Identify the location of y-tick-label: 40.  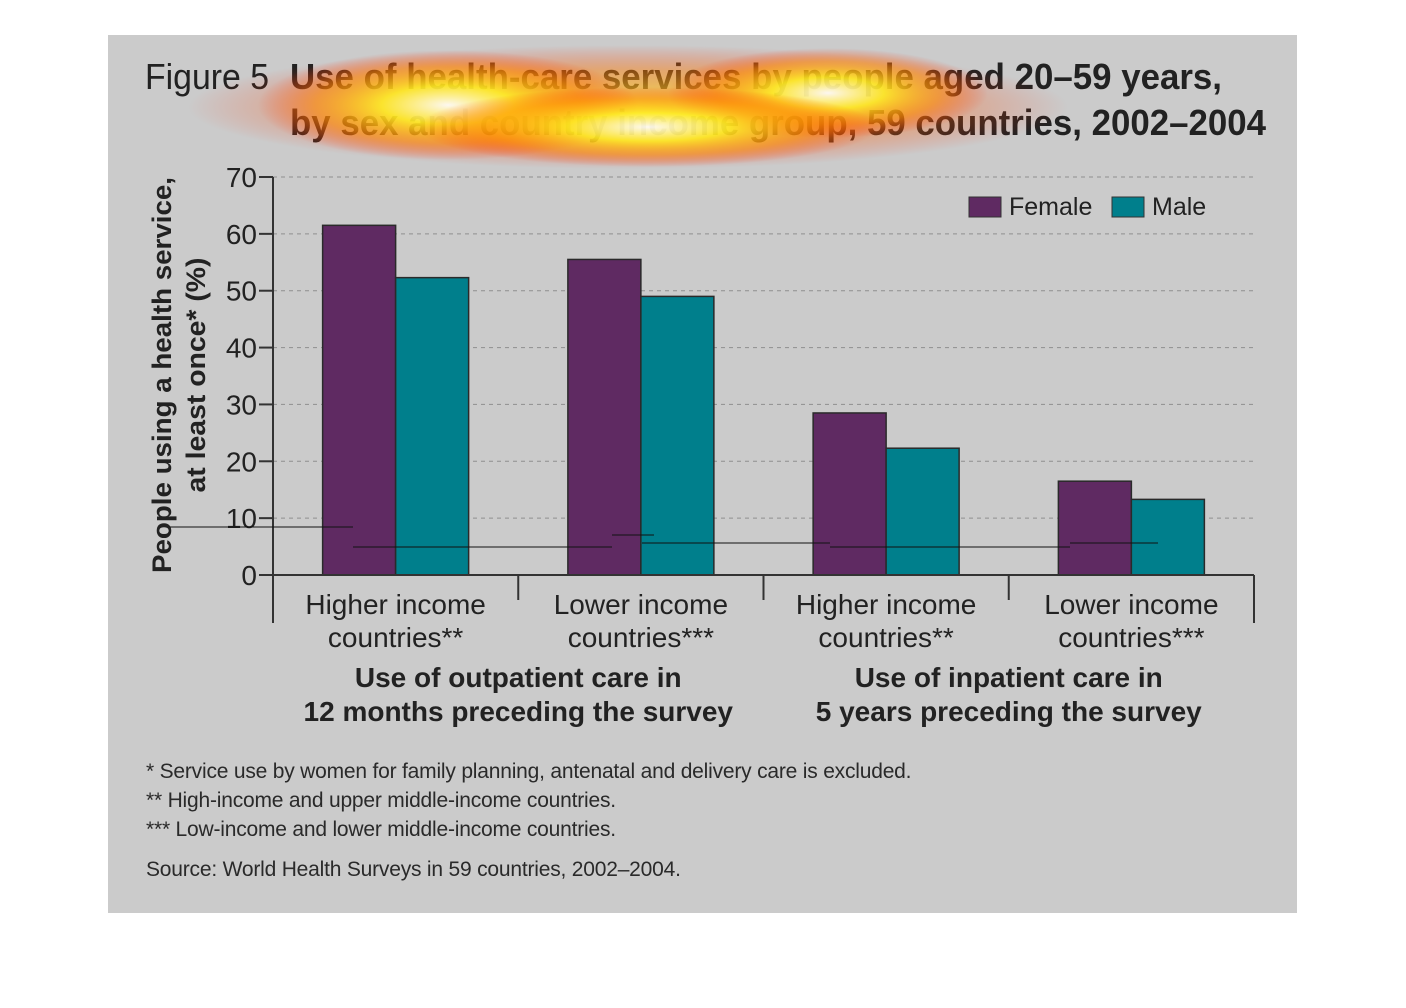
(241, 348).